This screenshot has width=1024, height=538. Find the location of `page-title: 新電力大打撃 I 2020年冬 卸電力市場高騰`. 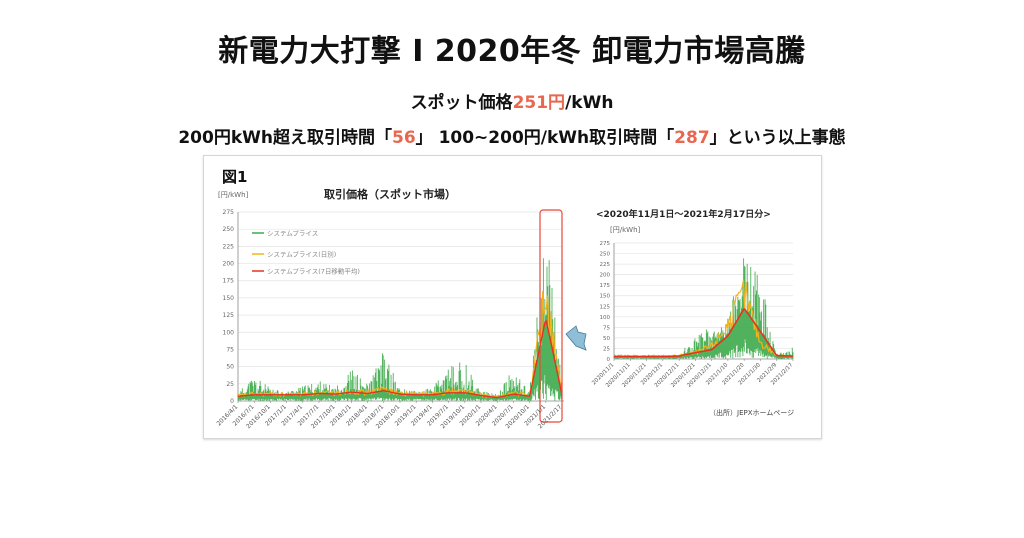

page-title: 新電力大打撃 I 2020年冬 卸電力市場高騰 is located at coordinates (512, 51).